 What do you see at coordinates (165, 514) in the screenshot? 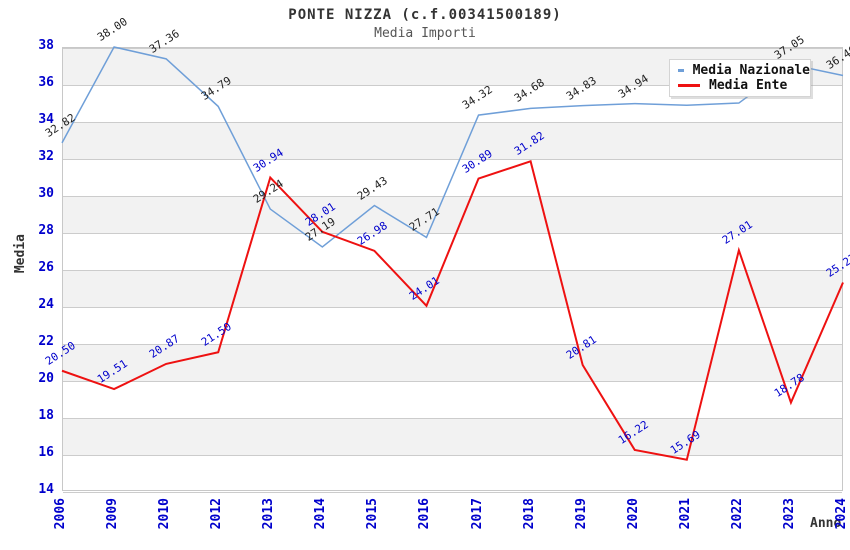
I see `x-tick-label: 2010` at bounding box center [165, 514].